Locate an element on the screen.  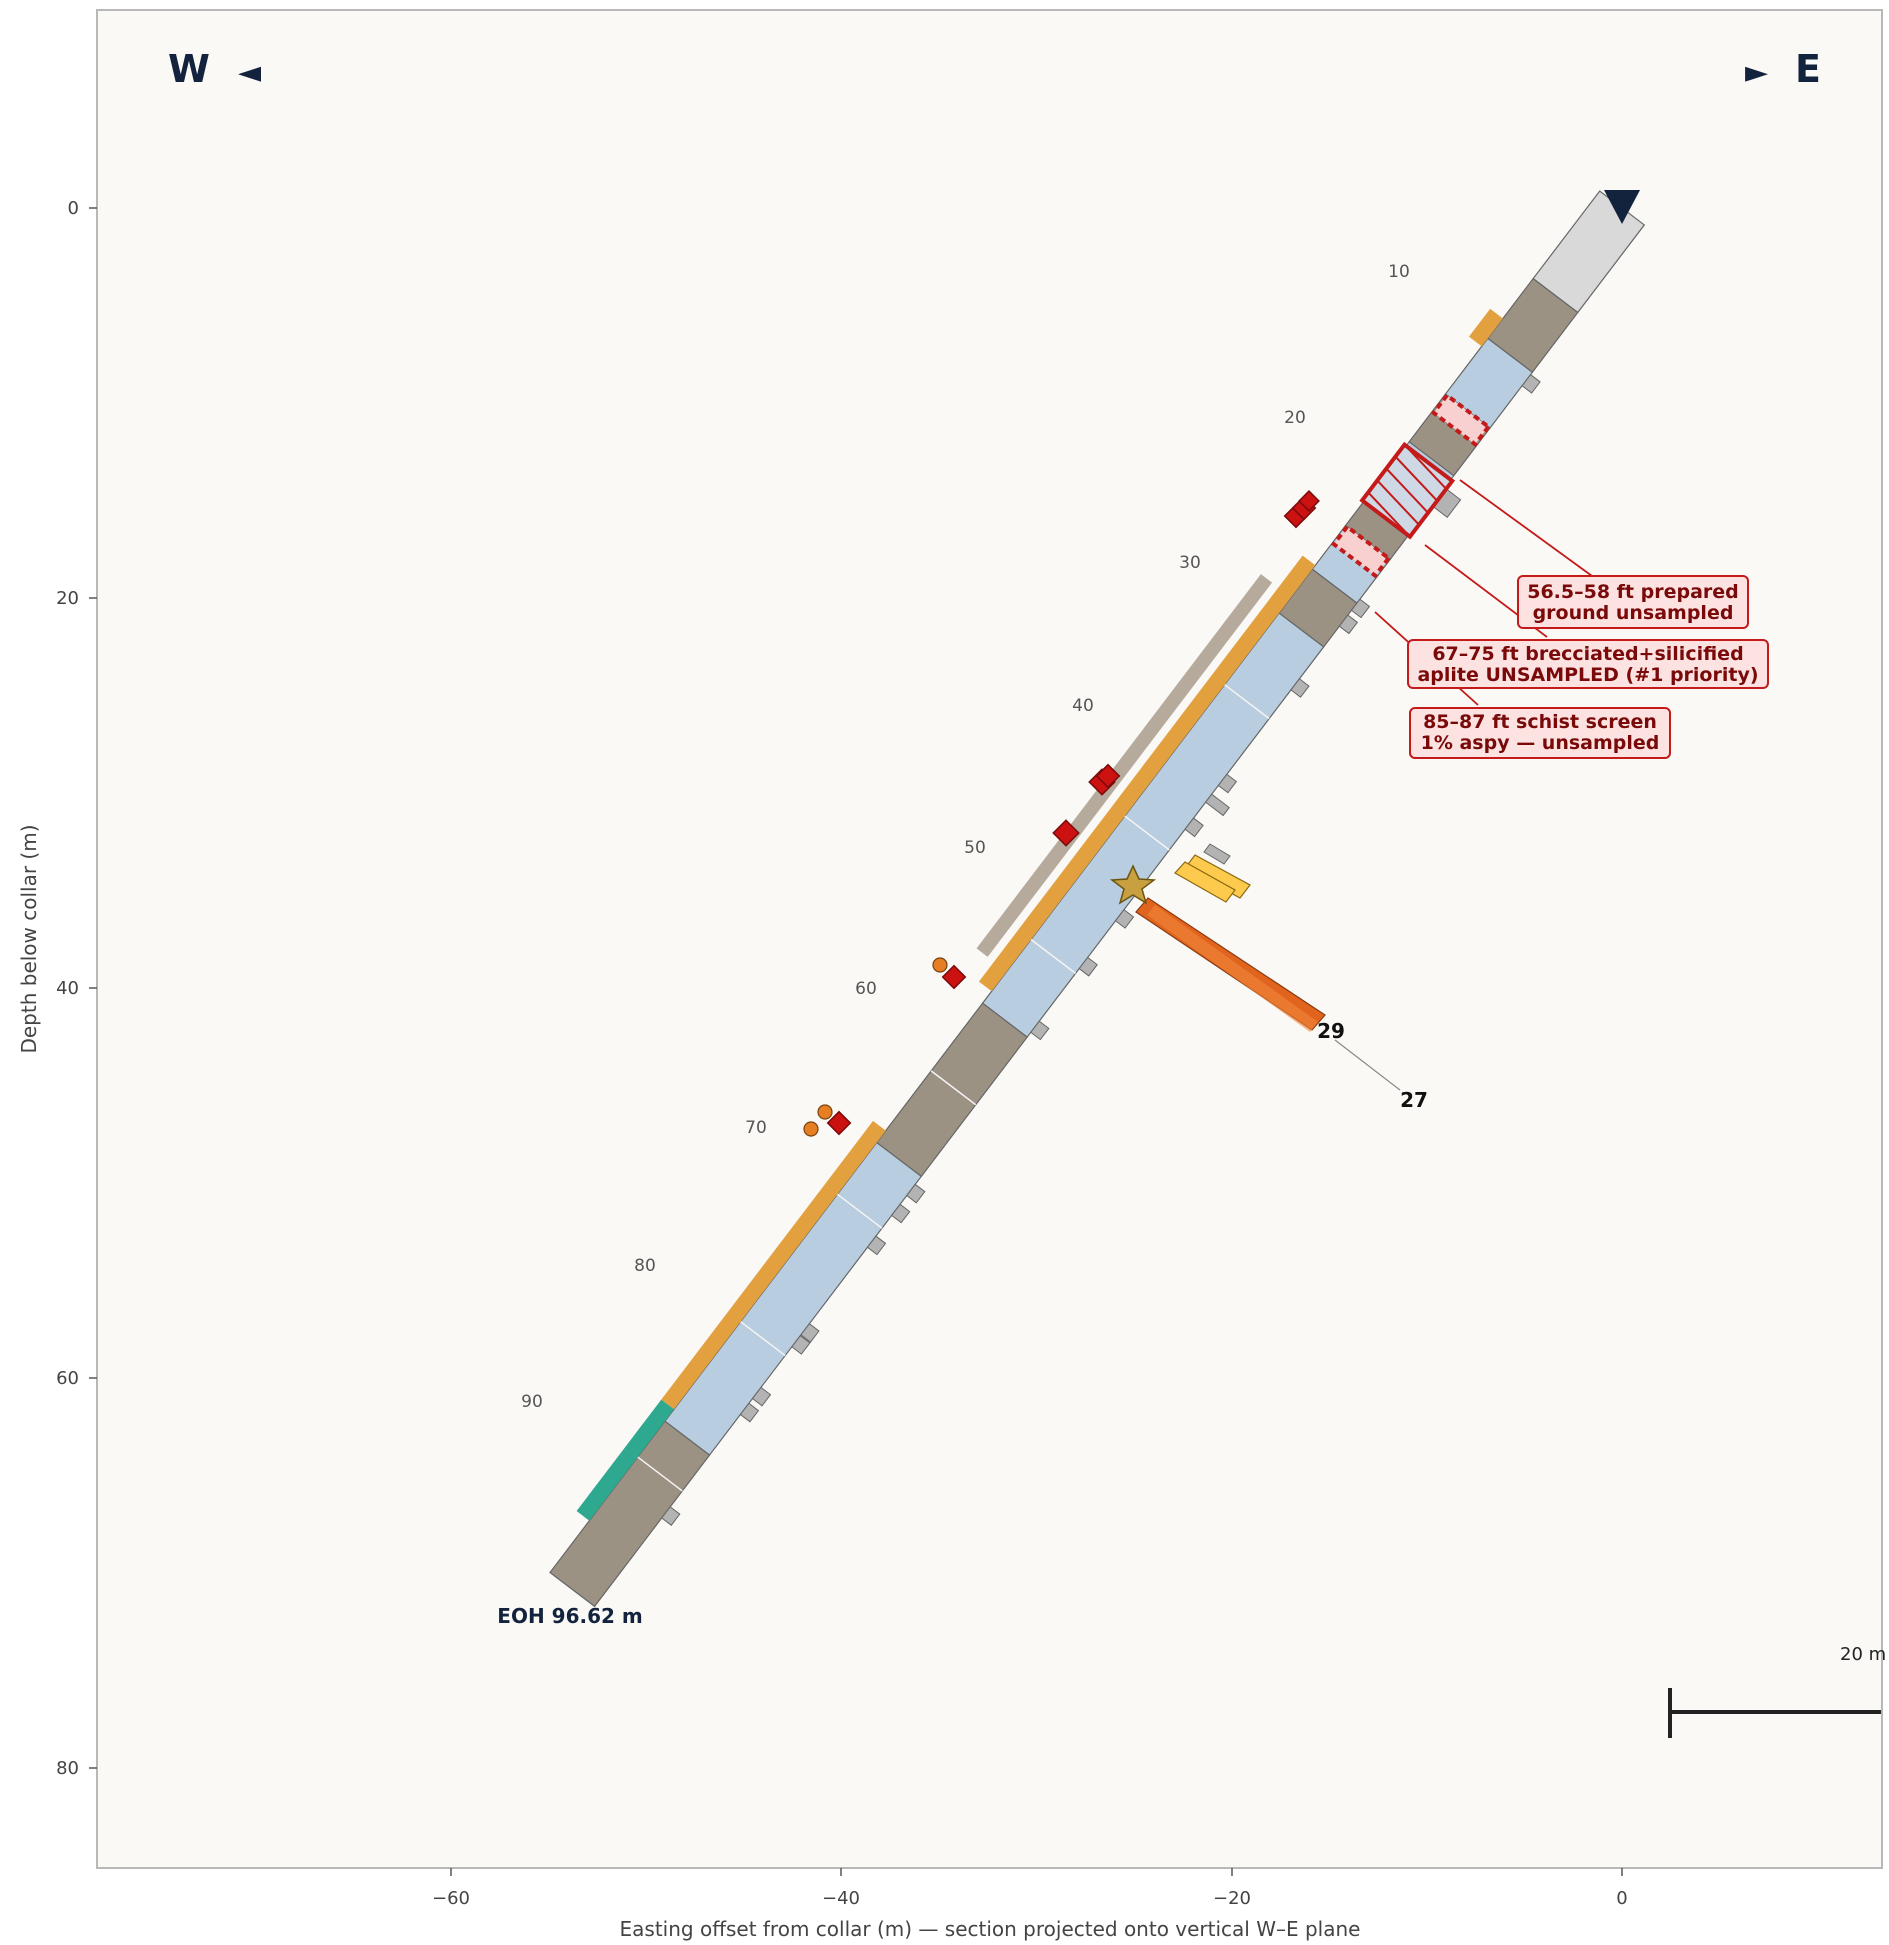
x-tick-label: −40 is located at coordinates (841, 1898).